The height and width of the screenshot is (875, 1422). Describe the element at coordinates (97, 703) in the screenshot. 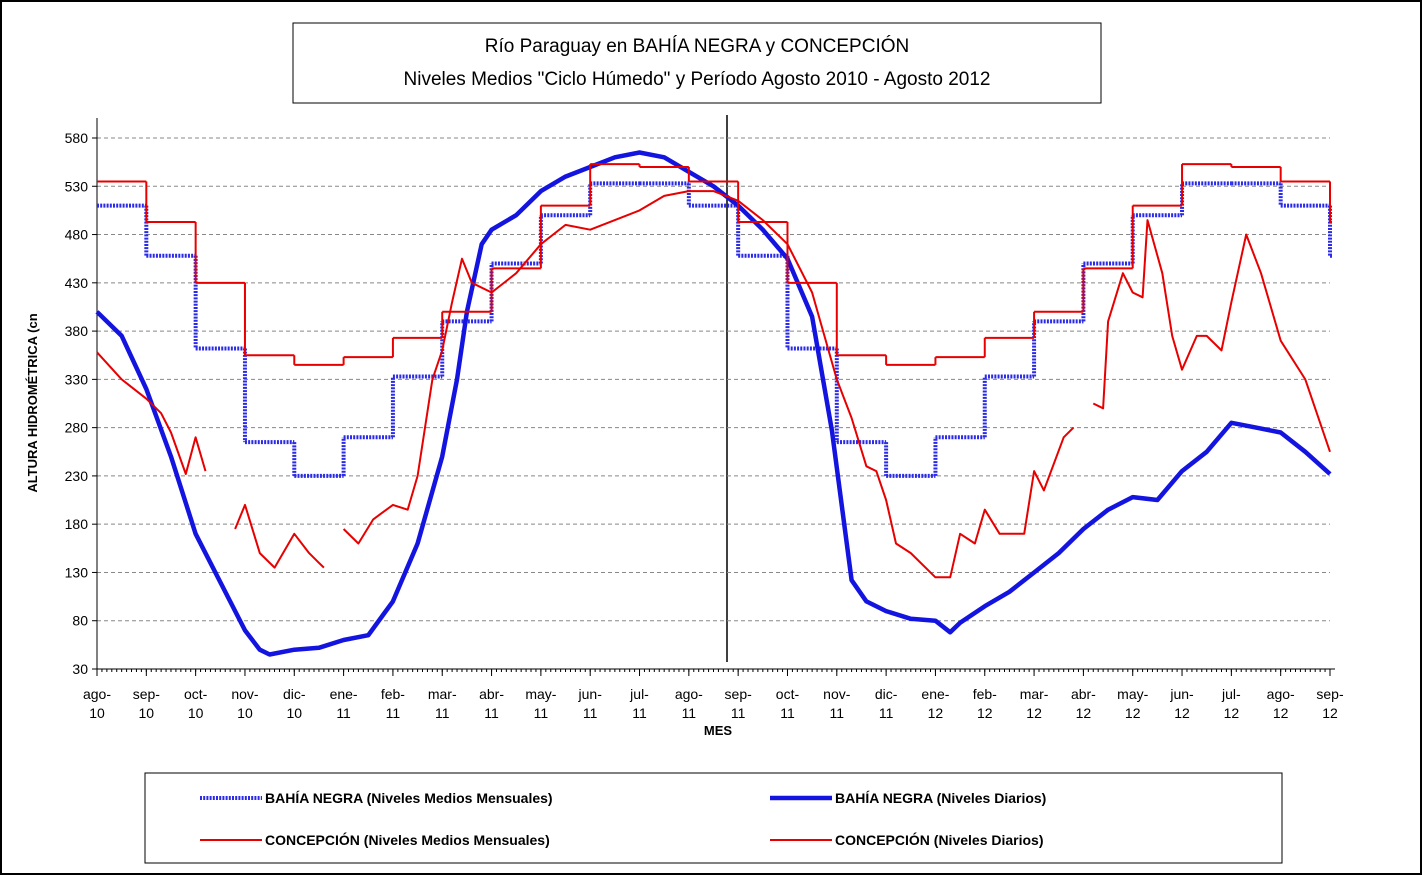

I see `x-tick-label: ago-10` at that location.